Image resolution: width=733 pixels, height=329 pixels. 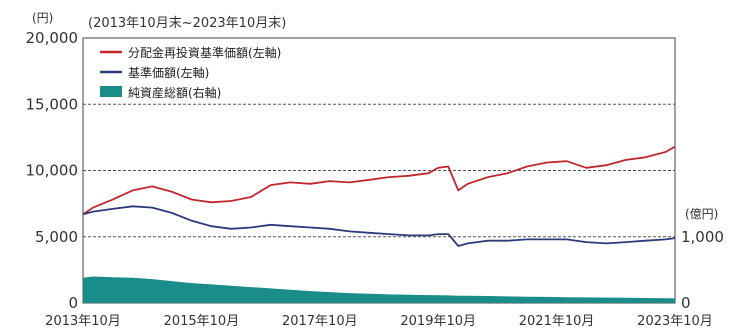 What do you see at coordinates (557, 321) in the screenshot?
I see `x-tick-label: 2021年10月` at bounding box center [557, 321].